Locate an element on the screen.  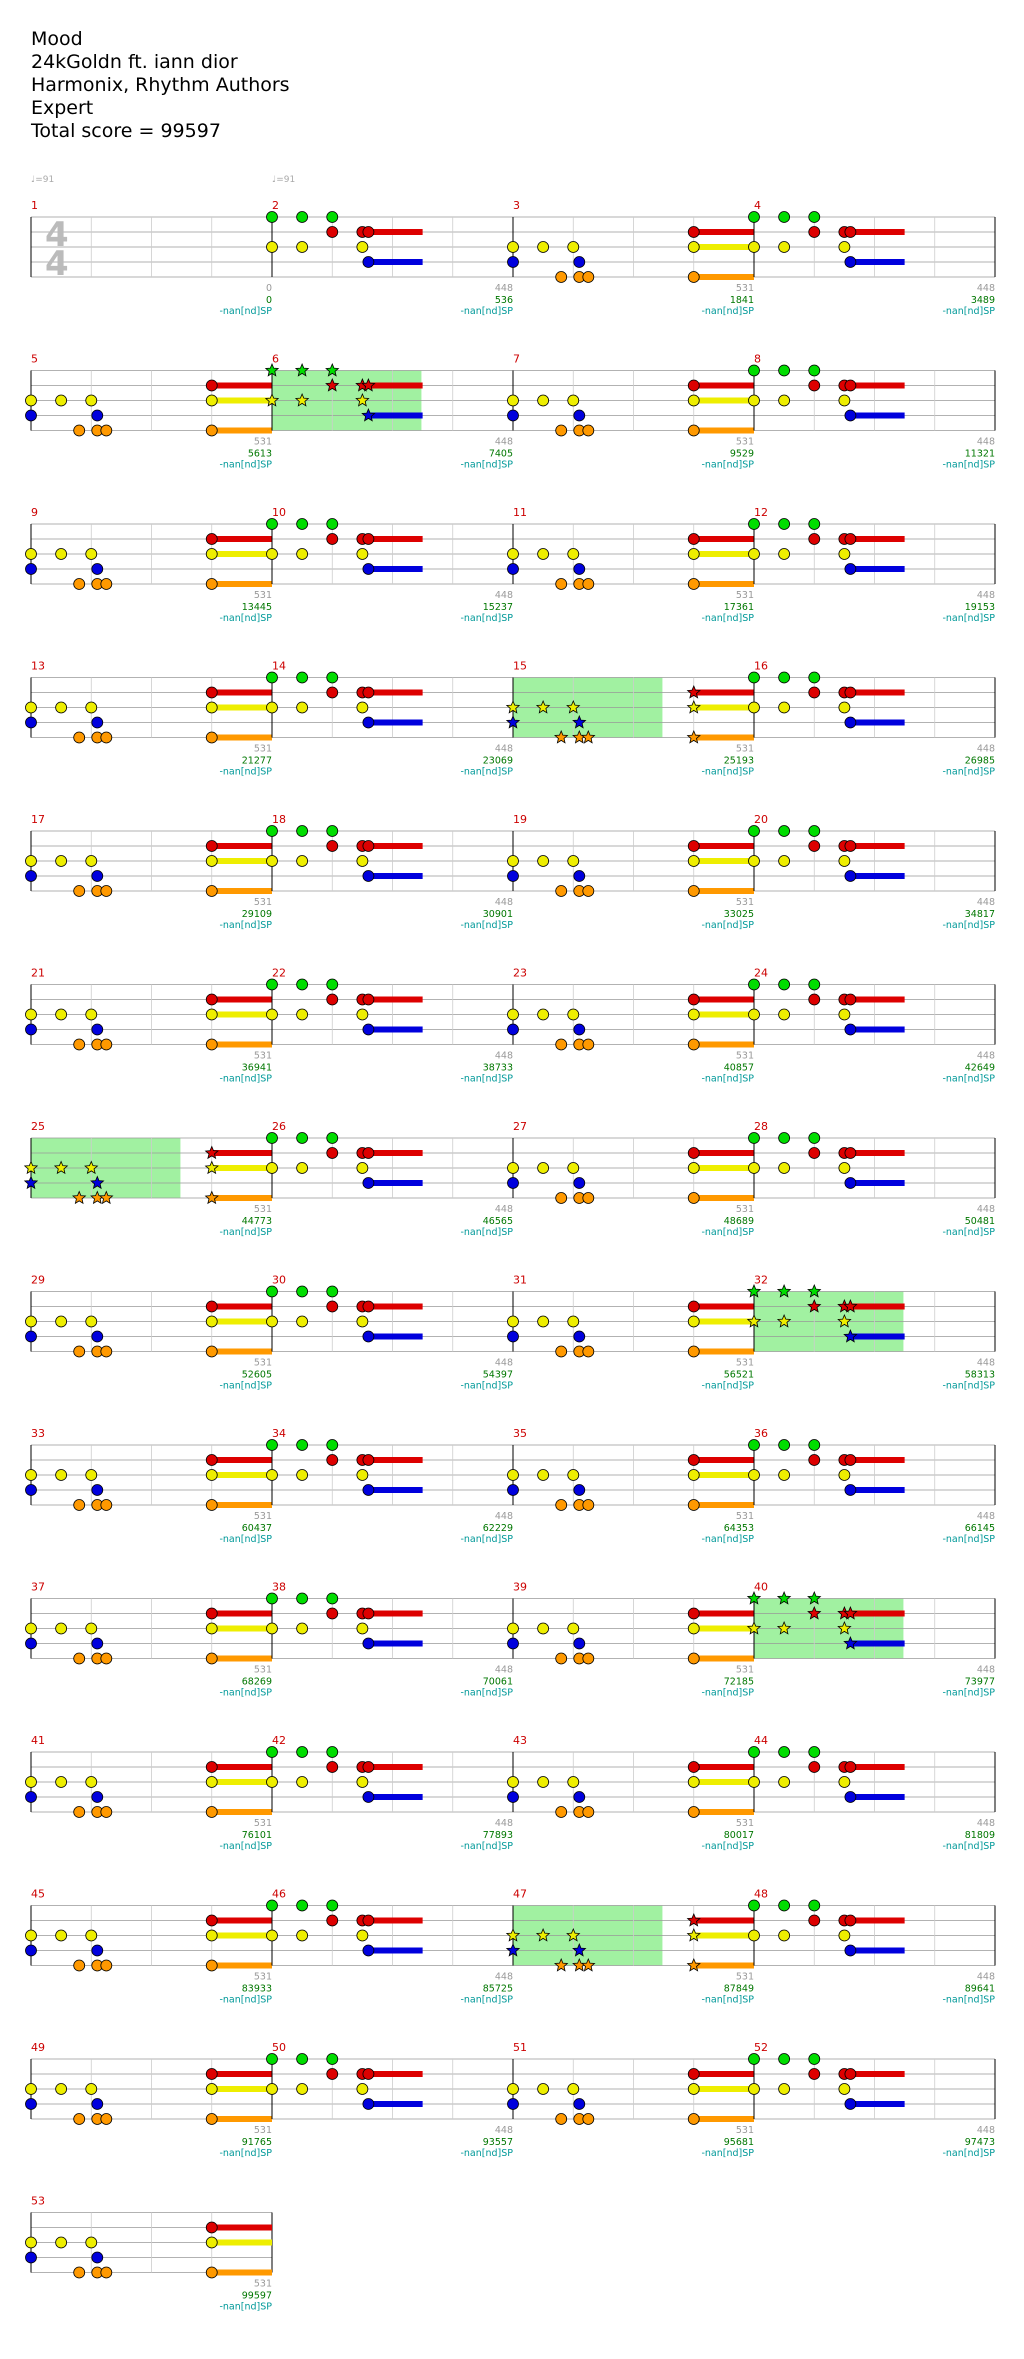
measure-number: 21 is located at coordinates (38, 973).